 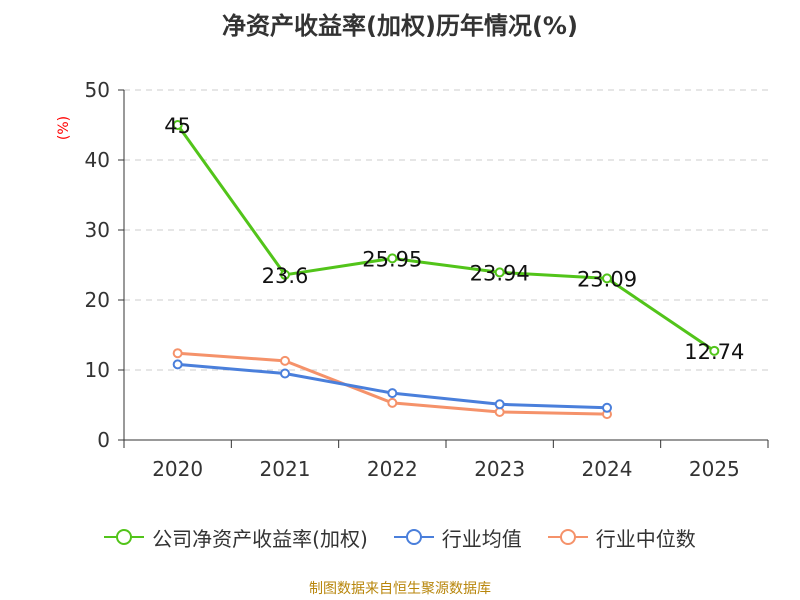 What do you see at coordinates (392, 469) in the screenshot?
I see `x-tick-label: 2022` at bounding box center [392, 469].